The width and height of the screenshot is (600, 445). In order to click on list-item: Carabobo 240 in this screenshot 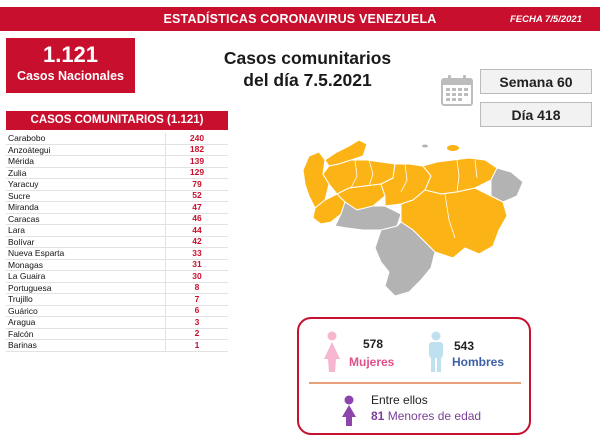, I will do `click(117, 139)`.